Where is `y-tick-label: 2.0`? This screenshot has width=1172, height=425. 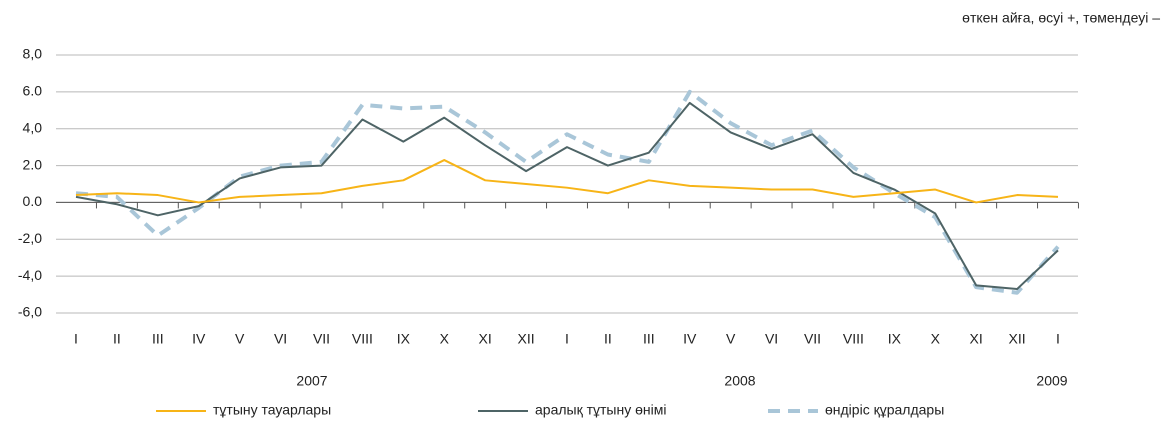
y-tick-label: 2.0 is located at coordinates (33, 164).